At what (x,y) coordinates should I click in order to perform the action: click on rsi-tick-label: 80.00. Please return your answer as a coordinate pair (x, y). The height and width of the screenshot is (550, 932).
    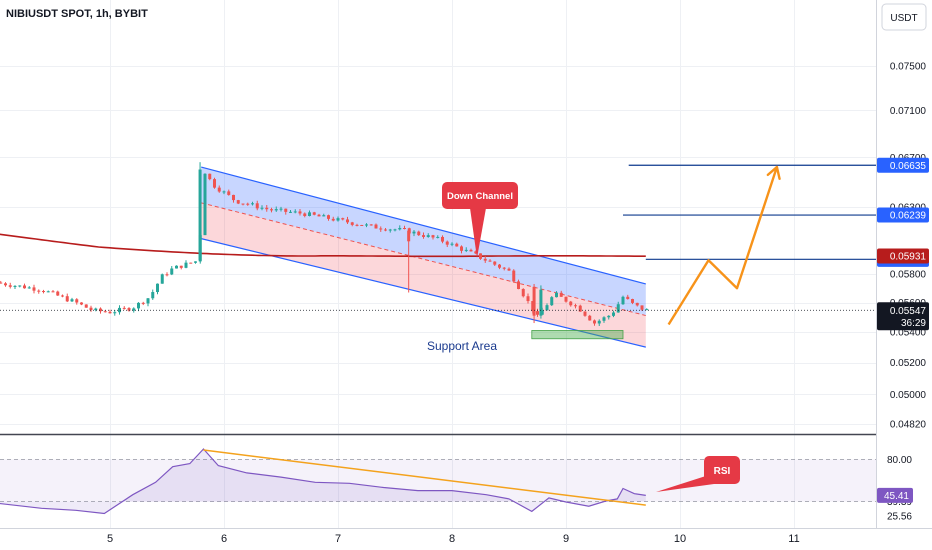
    Looking at the image, I should click on (899, 460).